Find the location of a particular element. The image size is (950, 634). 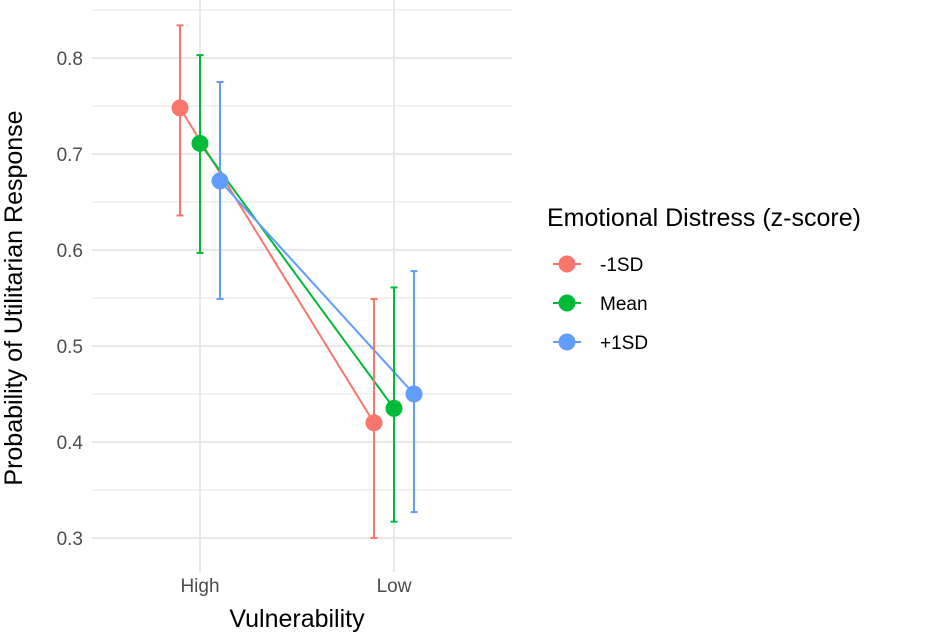

y-tick-label: 0.6 is located at coordinates (70, 251).